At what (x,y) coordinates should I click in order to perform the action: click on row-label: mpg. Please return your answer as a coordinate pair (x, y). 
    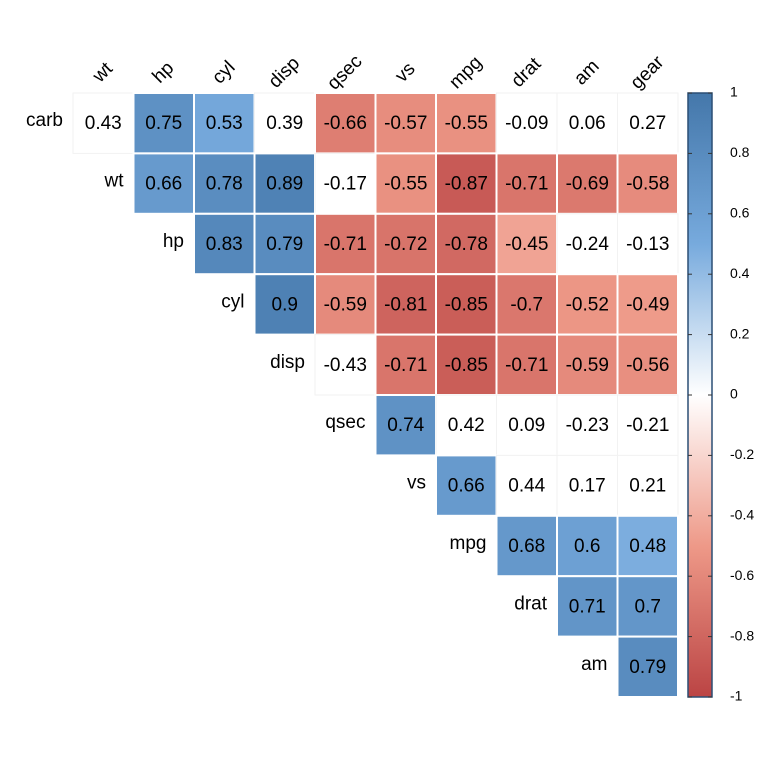
    Looking at the image, I should click on (468, 543).